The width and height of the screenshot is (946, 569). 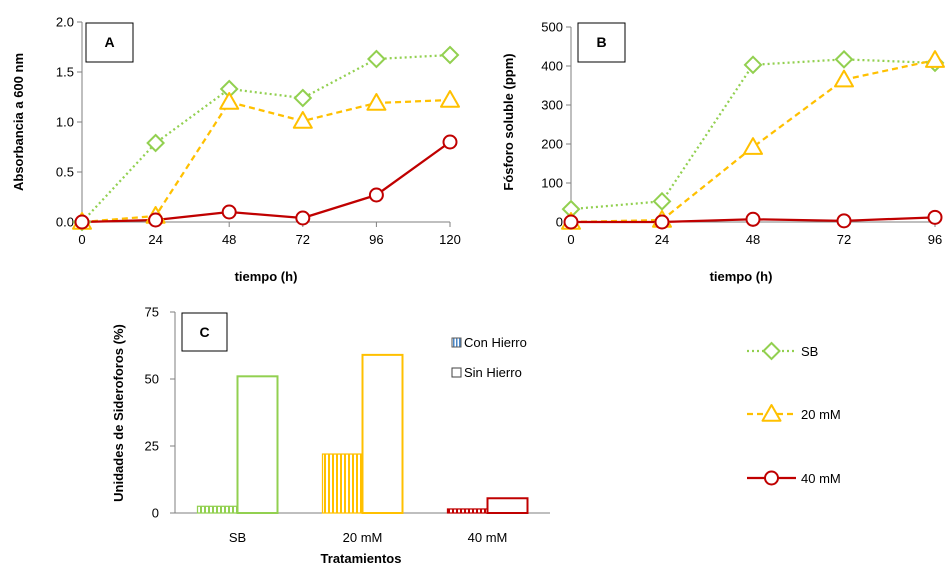 I want to click on panel-c-y-tick-label: 50, so click(x=152, y=379).